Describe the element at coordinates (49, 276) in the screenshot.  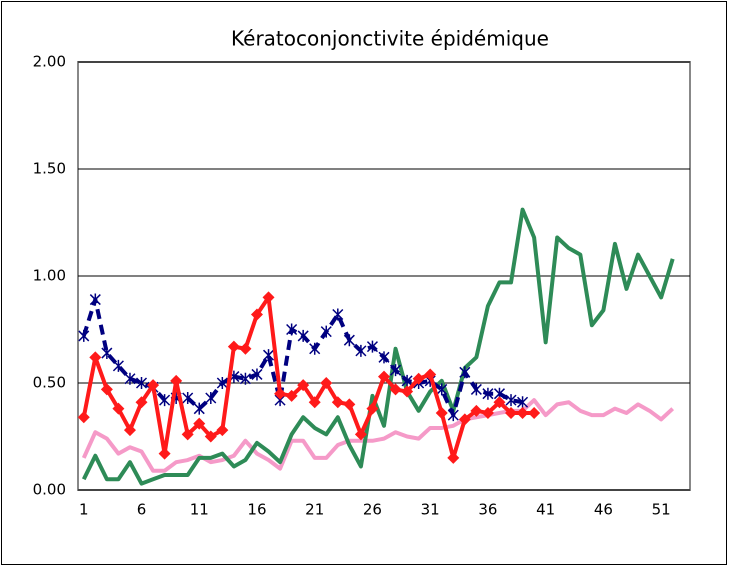
I see `y-tick-label: 1.00` at that location.